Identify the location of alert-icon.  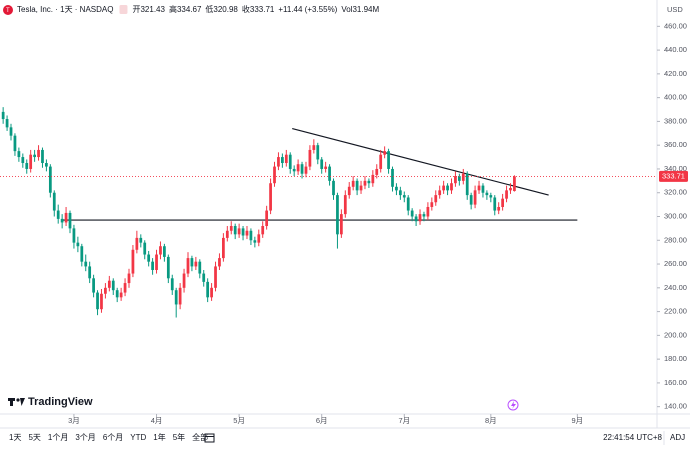
(513, 405).